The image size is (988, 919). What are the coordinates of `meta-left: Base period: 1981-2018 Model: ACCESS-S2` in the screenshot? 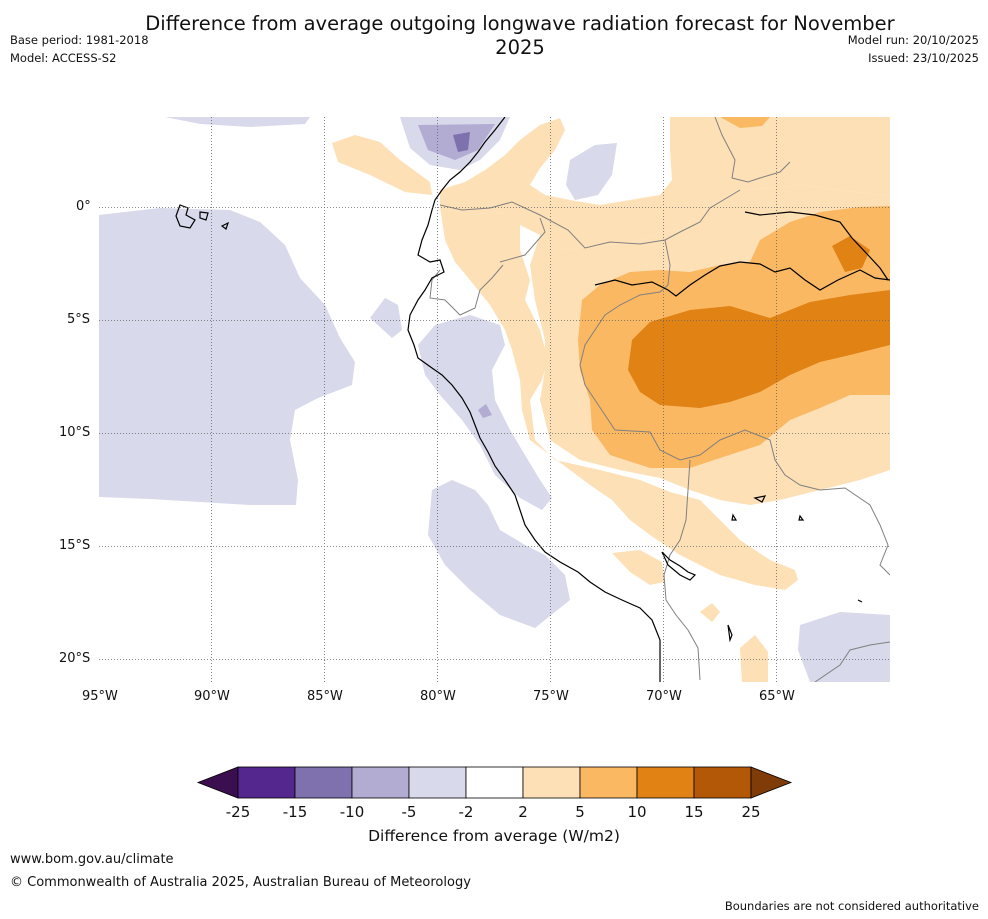 It's located at (79, 49).